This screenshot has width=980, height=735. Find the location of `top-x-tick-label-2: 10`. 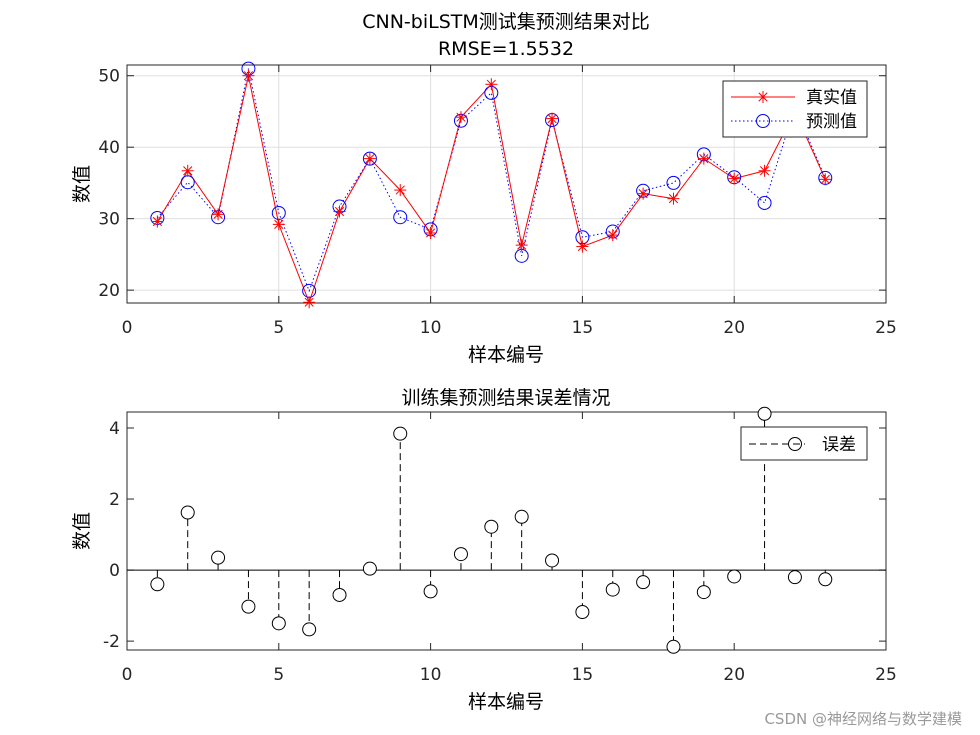

top-x-tick-label-2: 10 is located at coordinates (431, 328).